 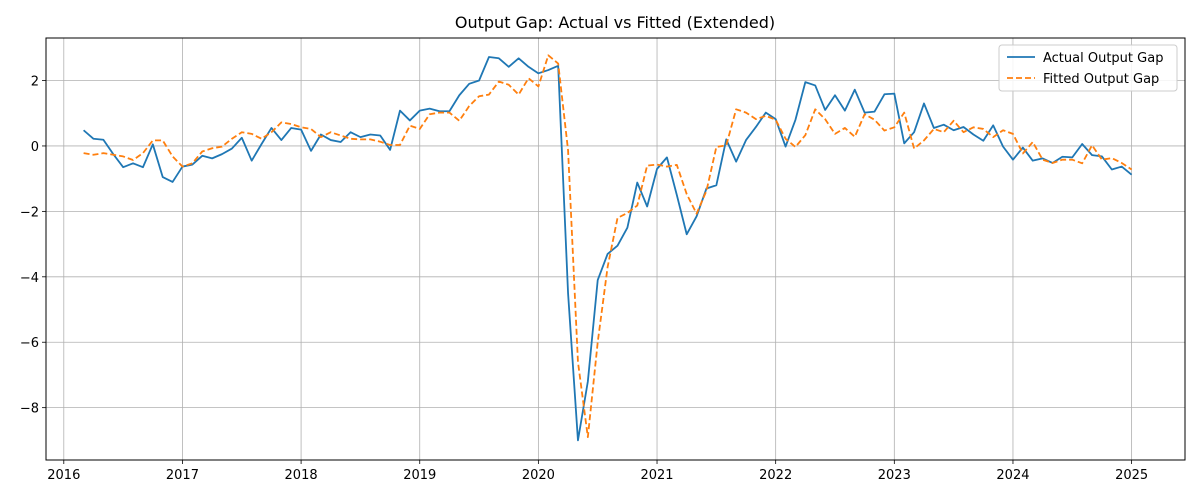 I want to click on x-tick-label: 2016, so click(x=63, y=475).